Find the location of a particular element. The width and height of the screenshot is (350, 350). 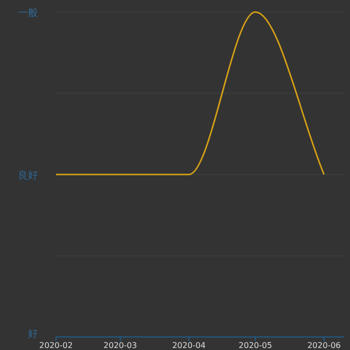

x-tick-label: 2020-05 is located at coordinates (255, 345).